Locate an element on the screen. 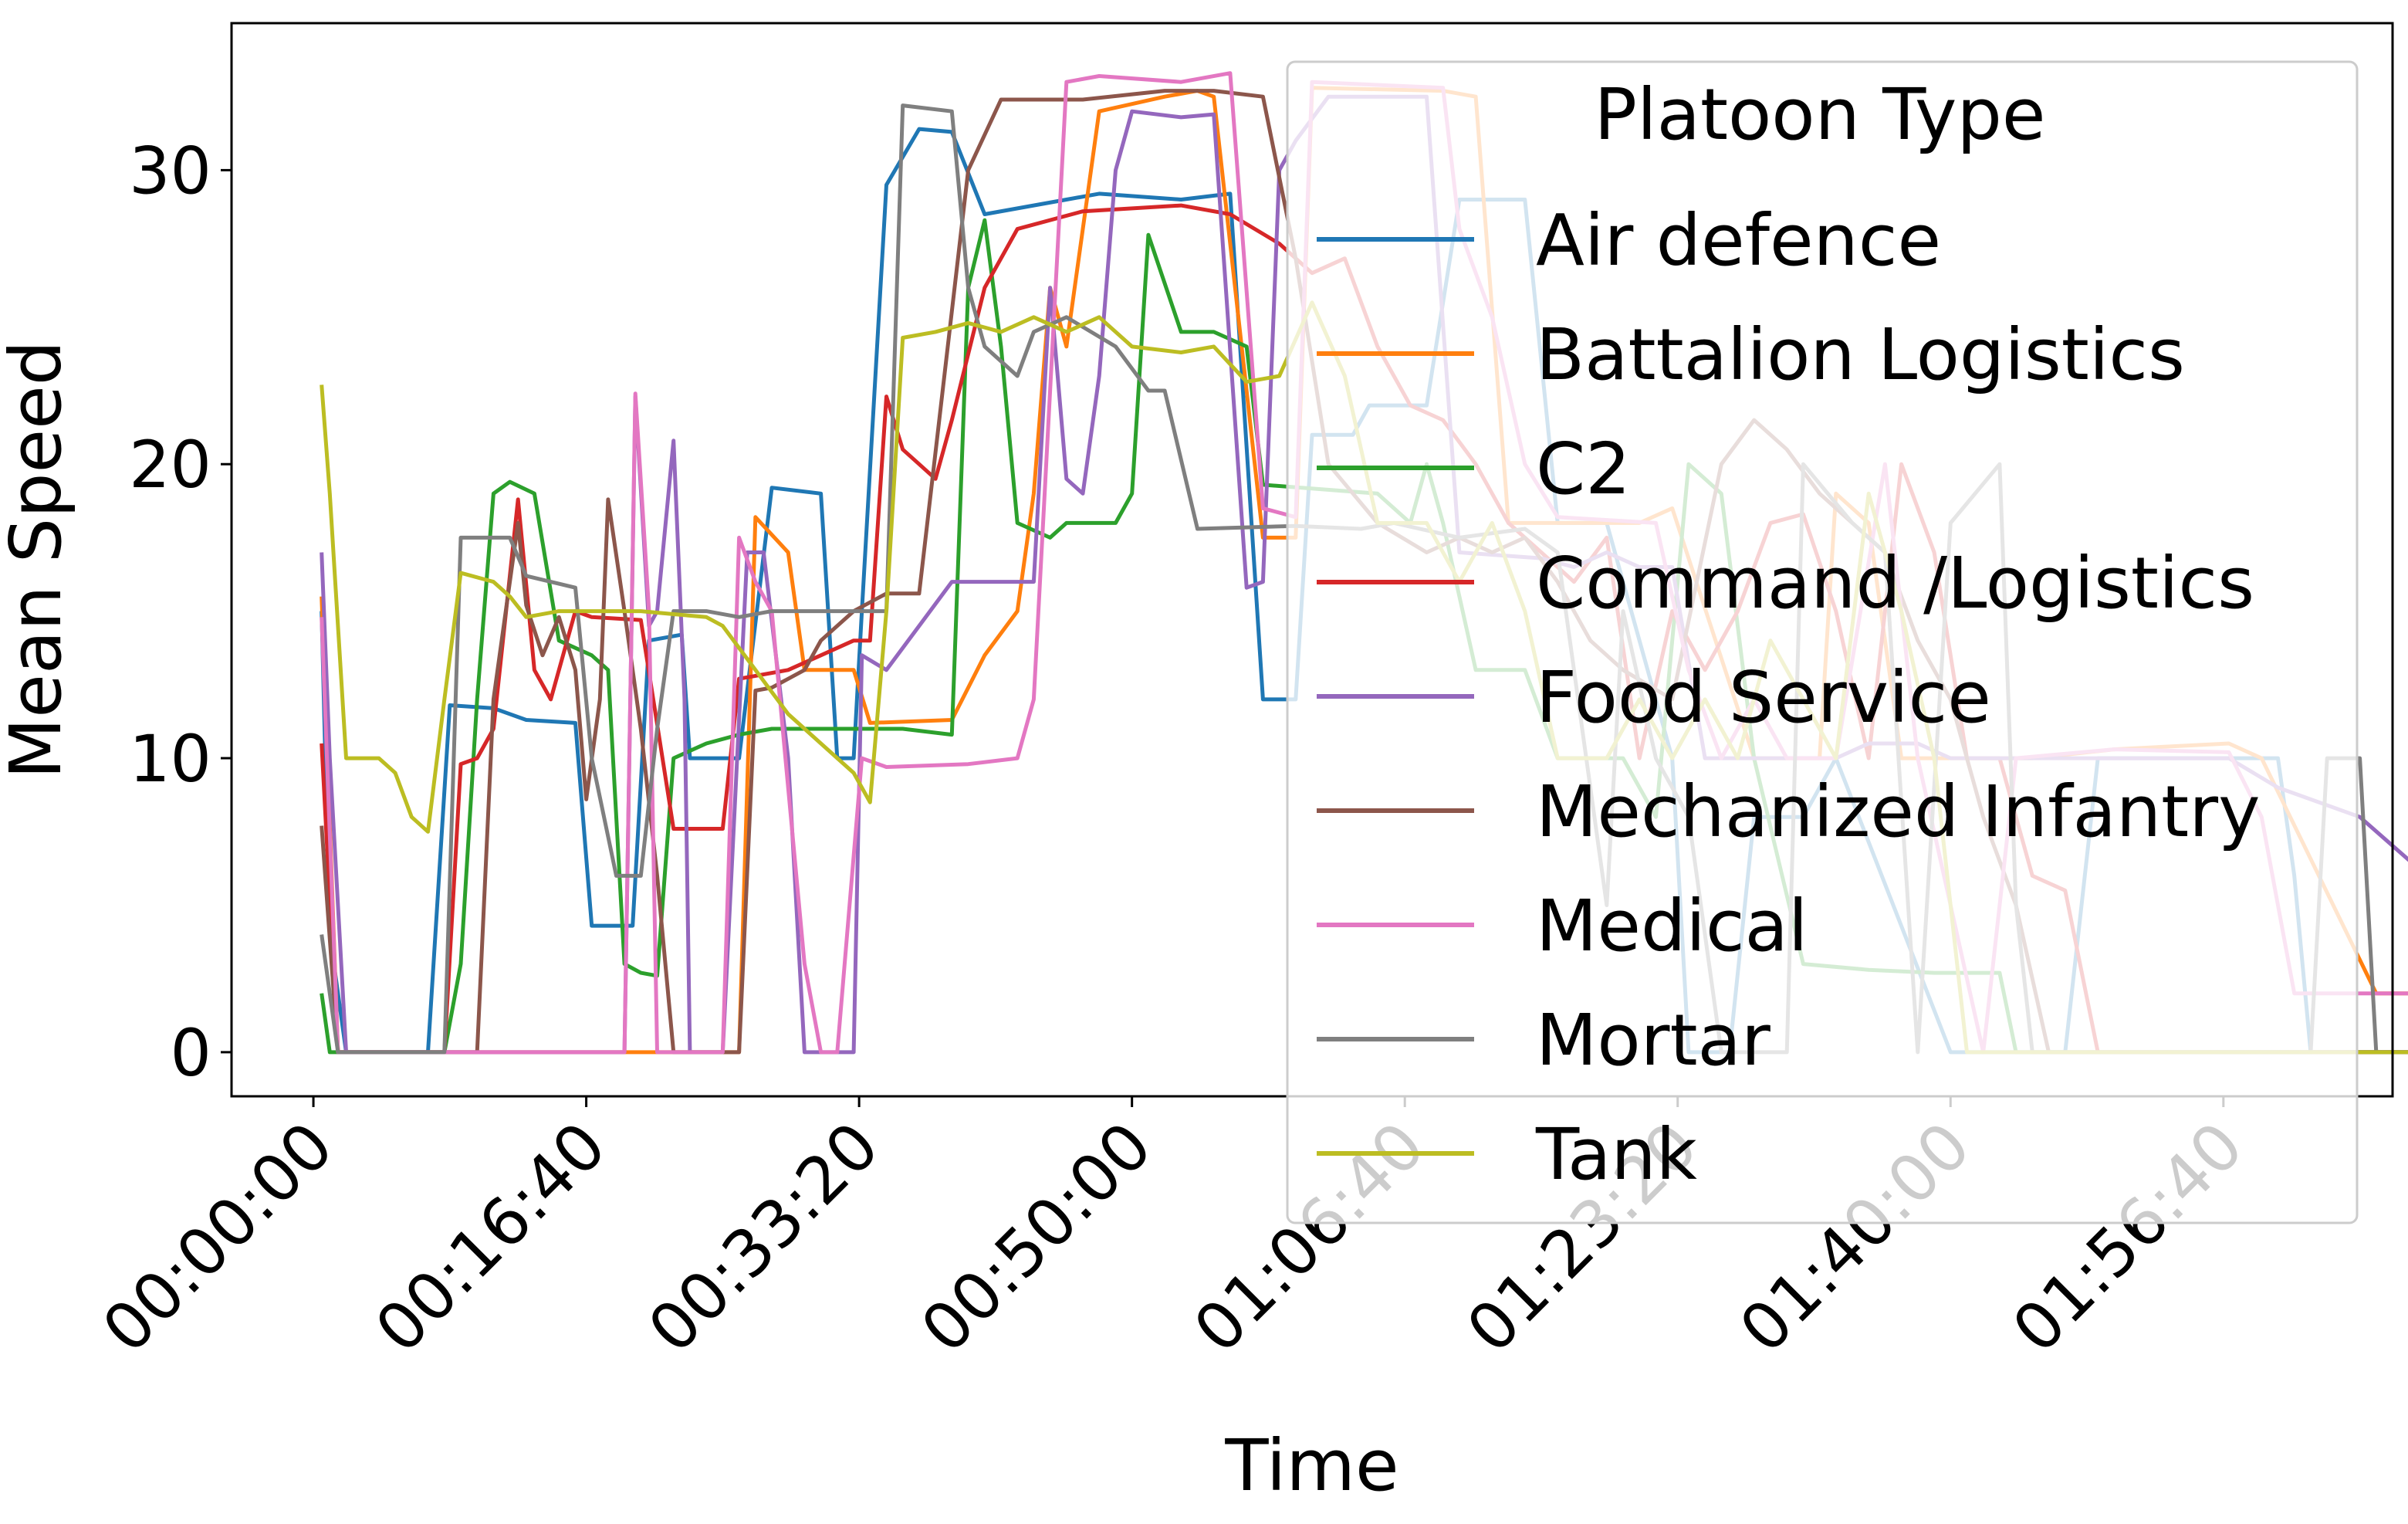  y-tick-label: 20 is located at coordinates (170, 465).